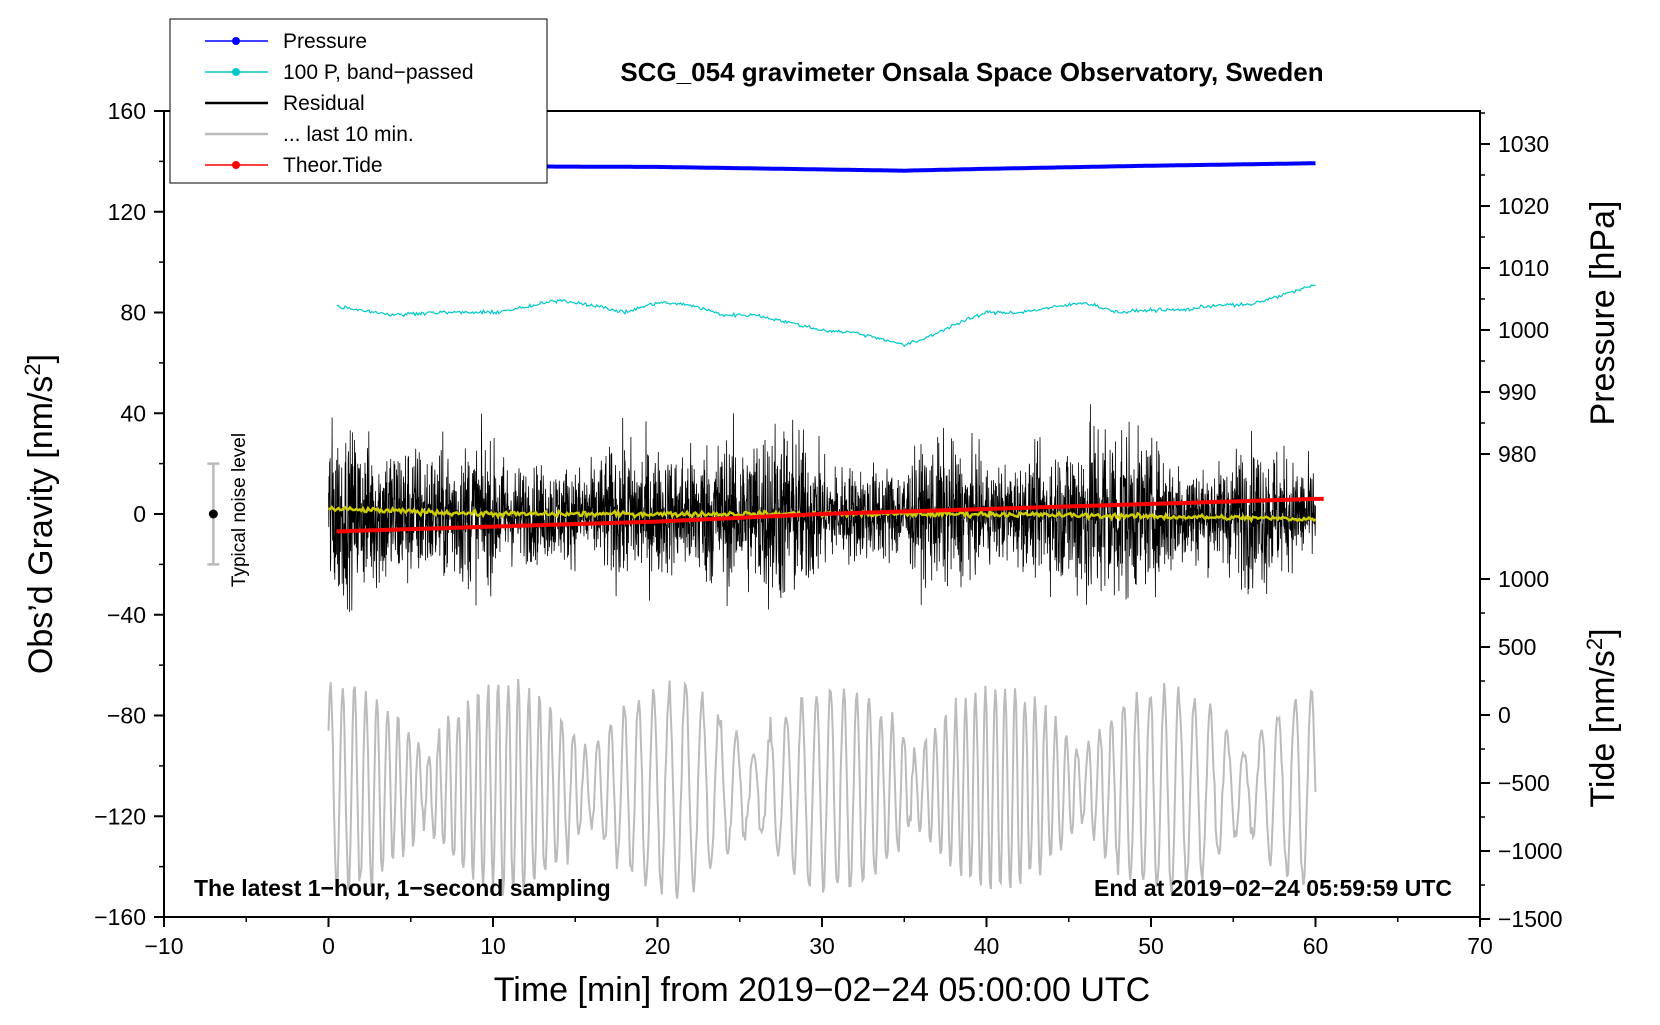 The width and height of the screenshot is (1660, 1025). I want to click on y-tick-label: −120, so click(120, 816).